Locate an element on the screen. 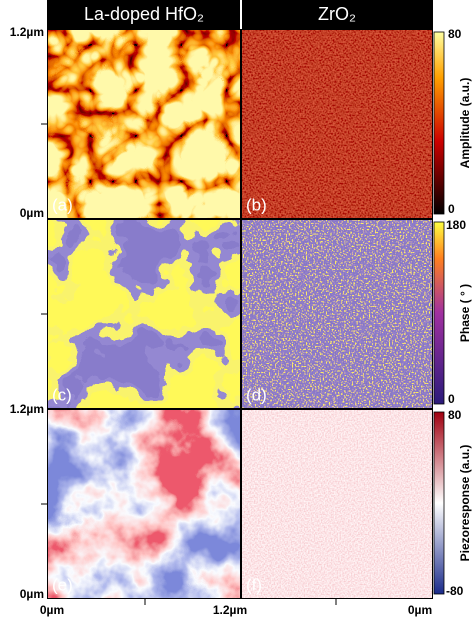 This screenshot has width=474, height=622. image-b is located at coordinates (337, 124).